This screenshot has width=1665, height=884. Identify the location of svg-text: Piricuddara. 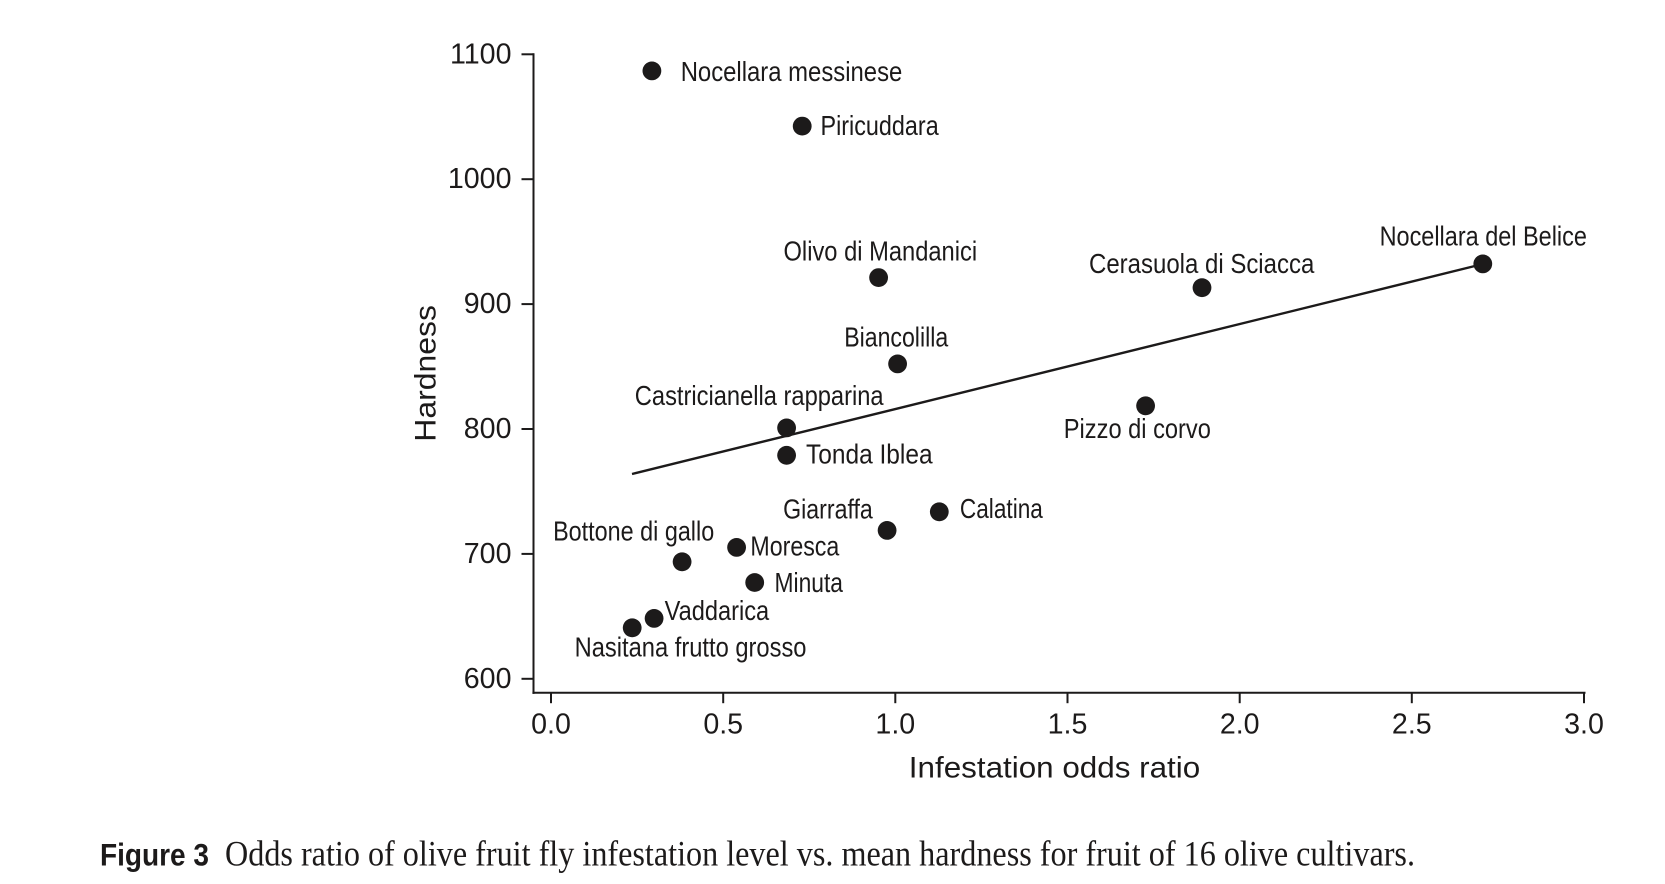
(880, 125).